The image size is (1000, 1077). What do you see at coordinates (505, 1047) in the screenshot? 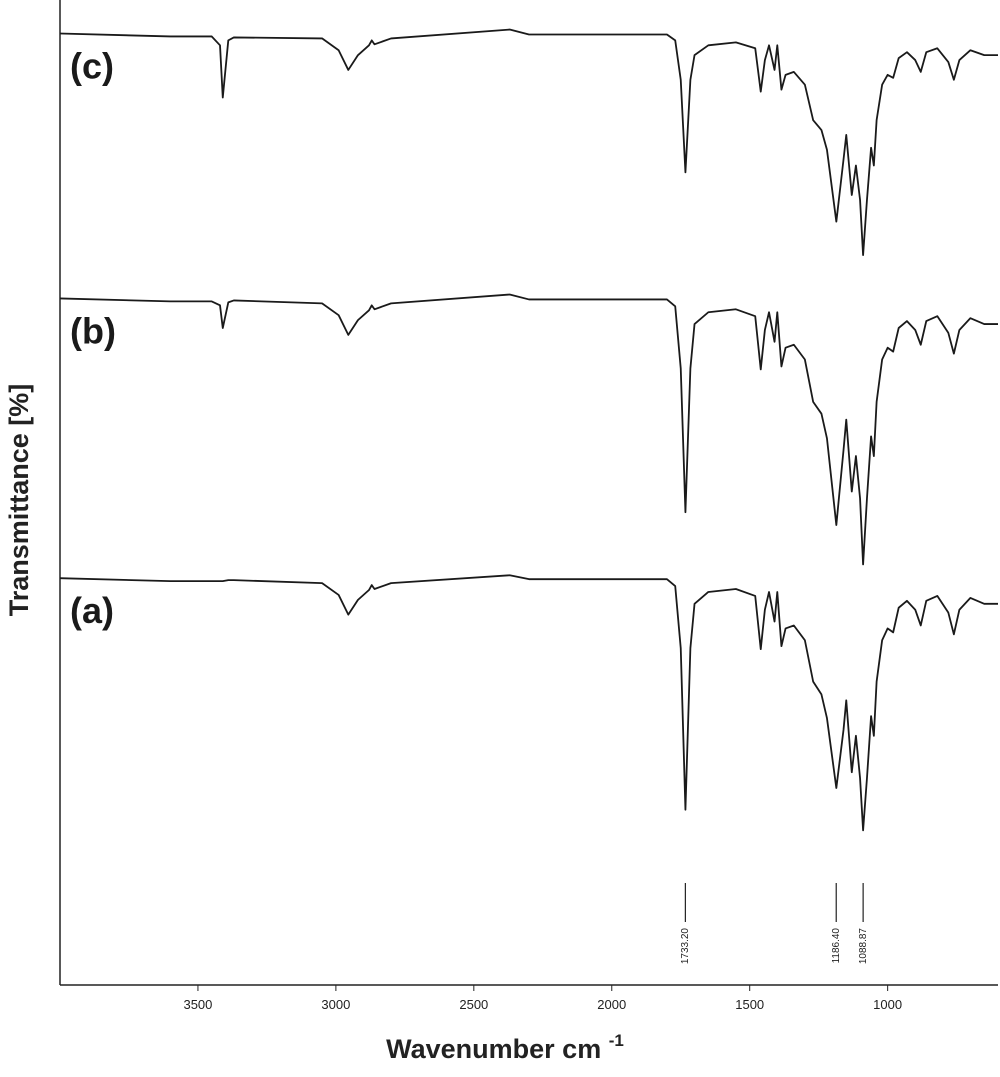
I see `x-axis-title: Wavenumber cm -1` at bounding box center [505, 1047].